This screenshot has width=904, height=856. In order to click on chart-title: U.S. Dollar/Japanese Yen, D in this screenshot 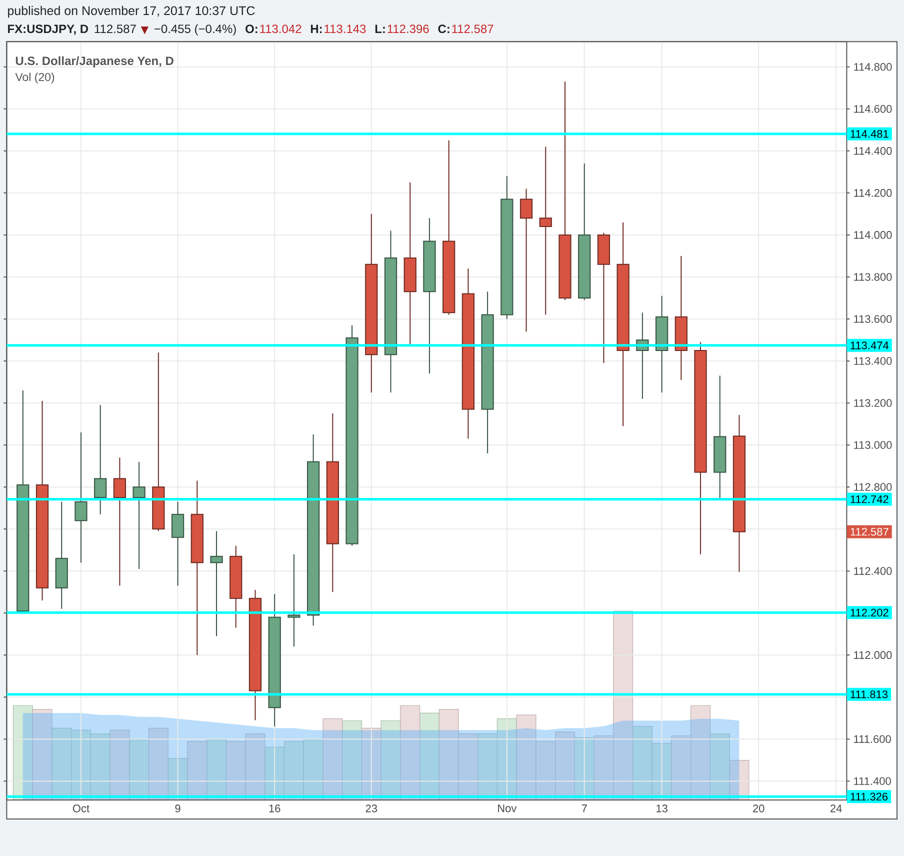, I will do `click(95, 62)`.